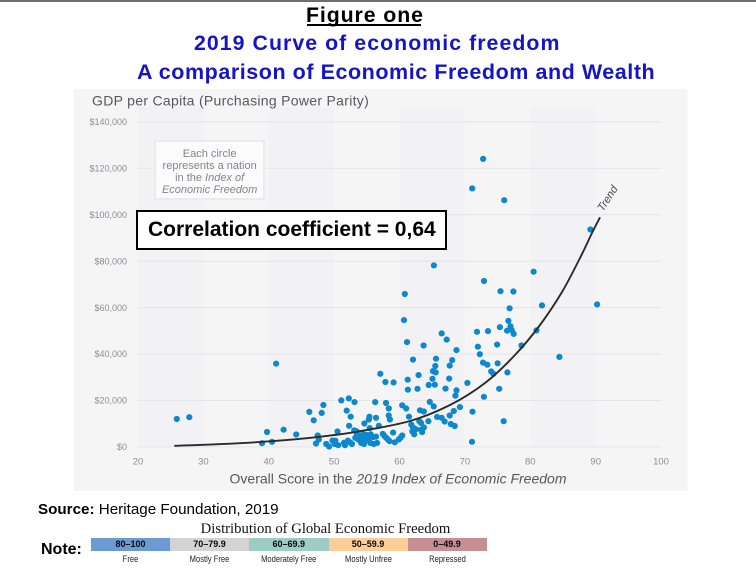 This screenshot has height=570, width=756. Describe the element at coordinates (661, 462) in the screenshot. I see `svg-text: 100` at that location.